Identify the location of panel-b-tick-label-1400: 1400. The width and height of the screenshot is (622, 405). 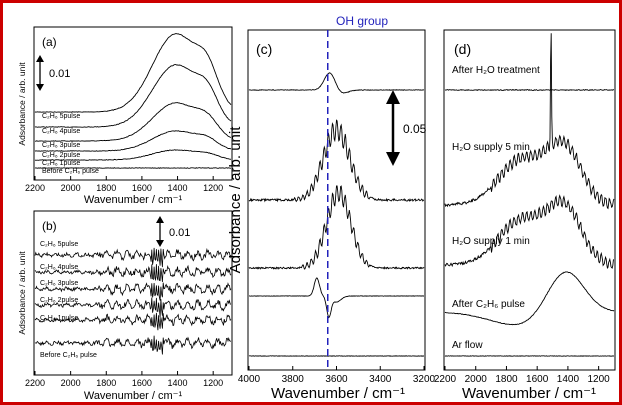
(178, 383).